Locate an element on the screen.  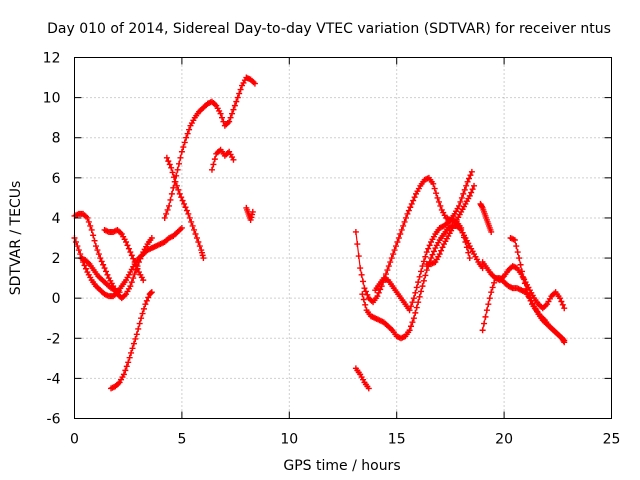
series-trace is located at coordinates (414, 237).